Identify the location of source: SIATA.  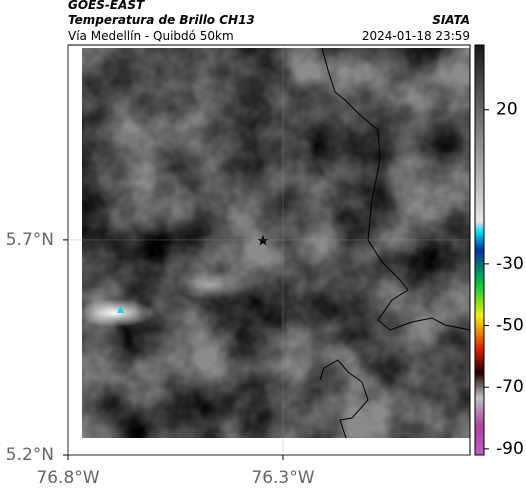
(451, 20).